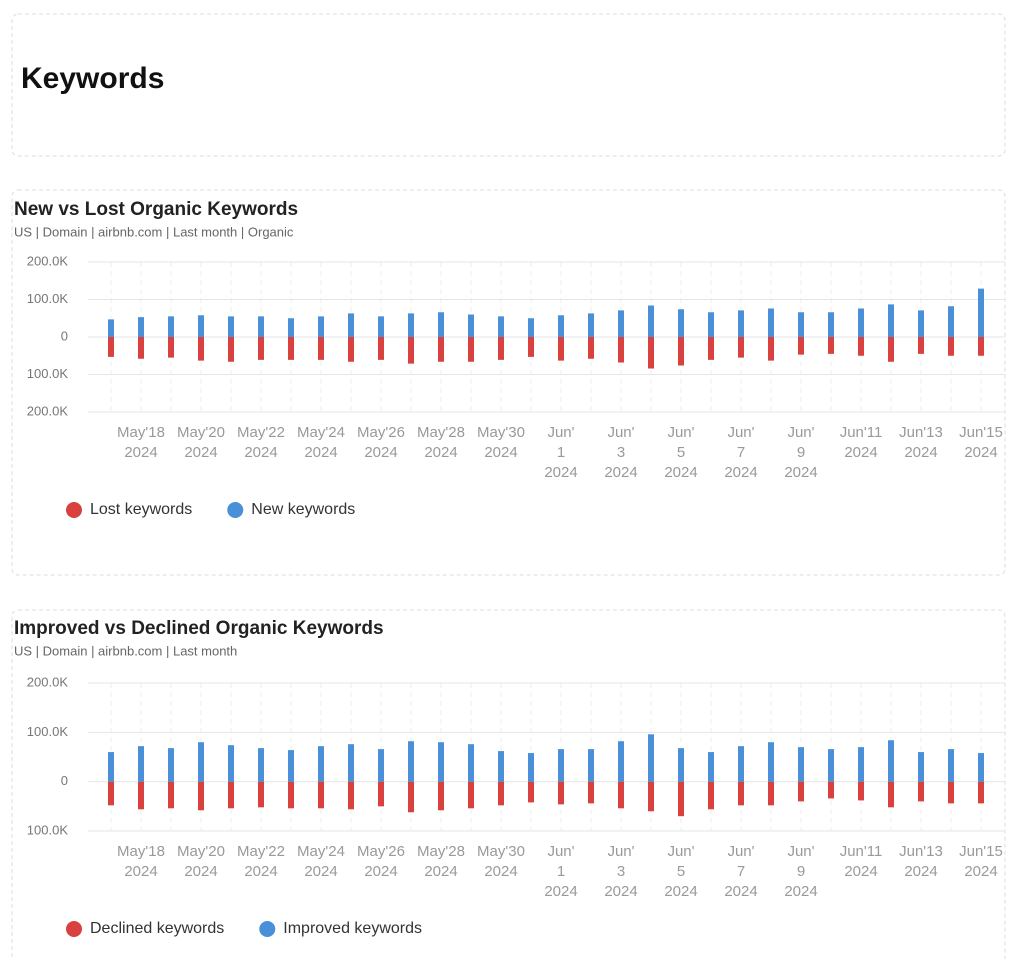  What do you see at coordinates (303, 509) in the screenshot?
I see `legend-label: New keywords` at bounding box center [303, 509].